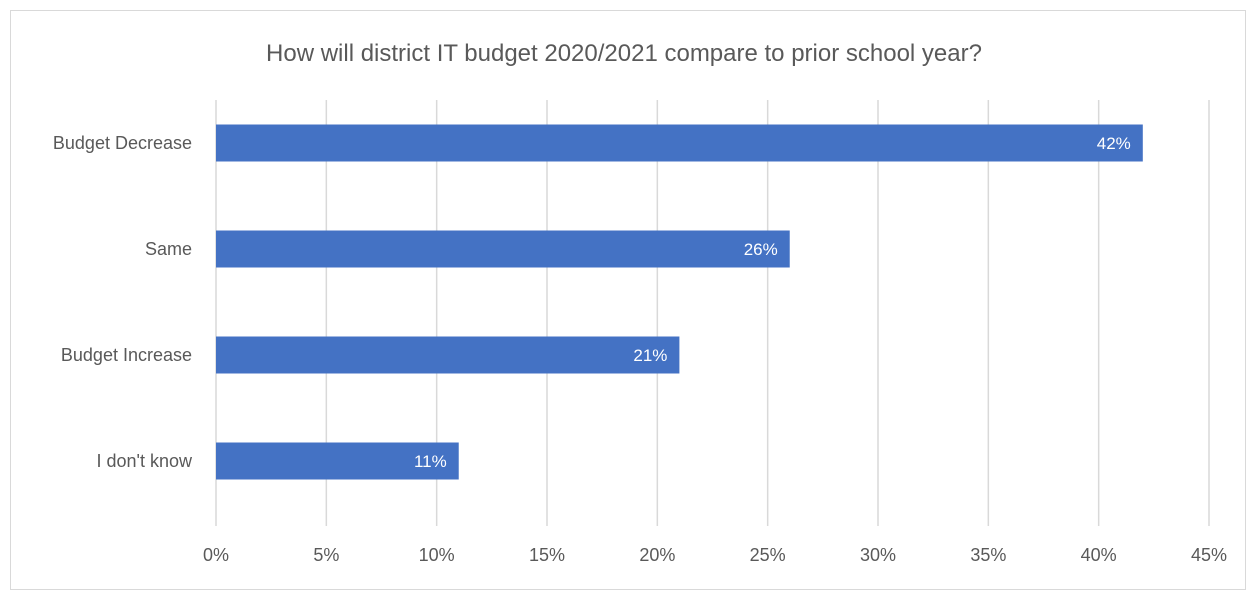  What do you see at coordinates (878, 555) in the screenshot?
I see `x-tick-label: 30%` at bounding box center [878, 555].